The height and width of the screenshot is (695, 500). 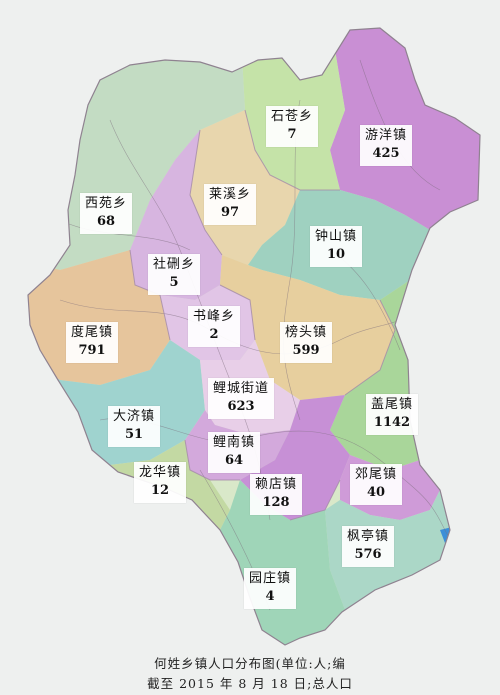 I want to click on label-gaiwei: 盖尾镇 1142, so click(x=392, y=414).